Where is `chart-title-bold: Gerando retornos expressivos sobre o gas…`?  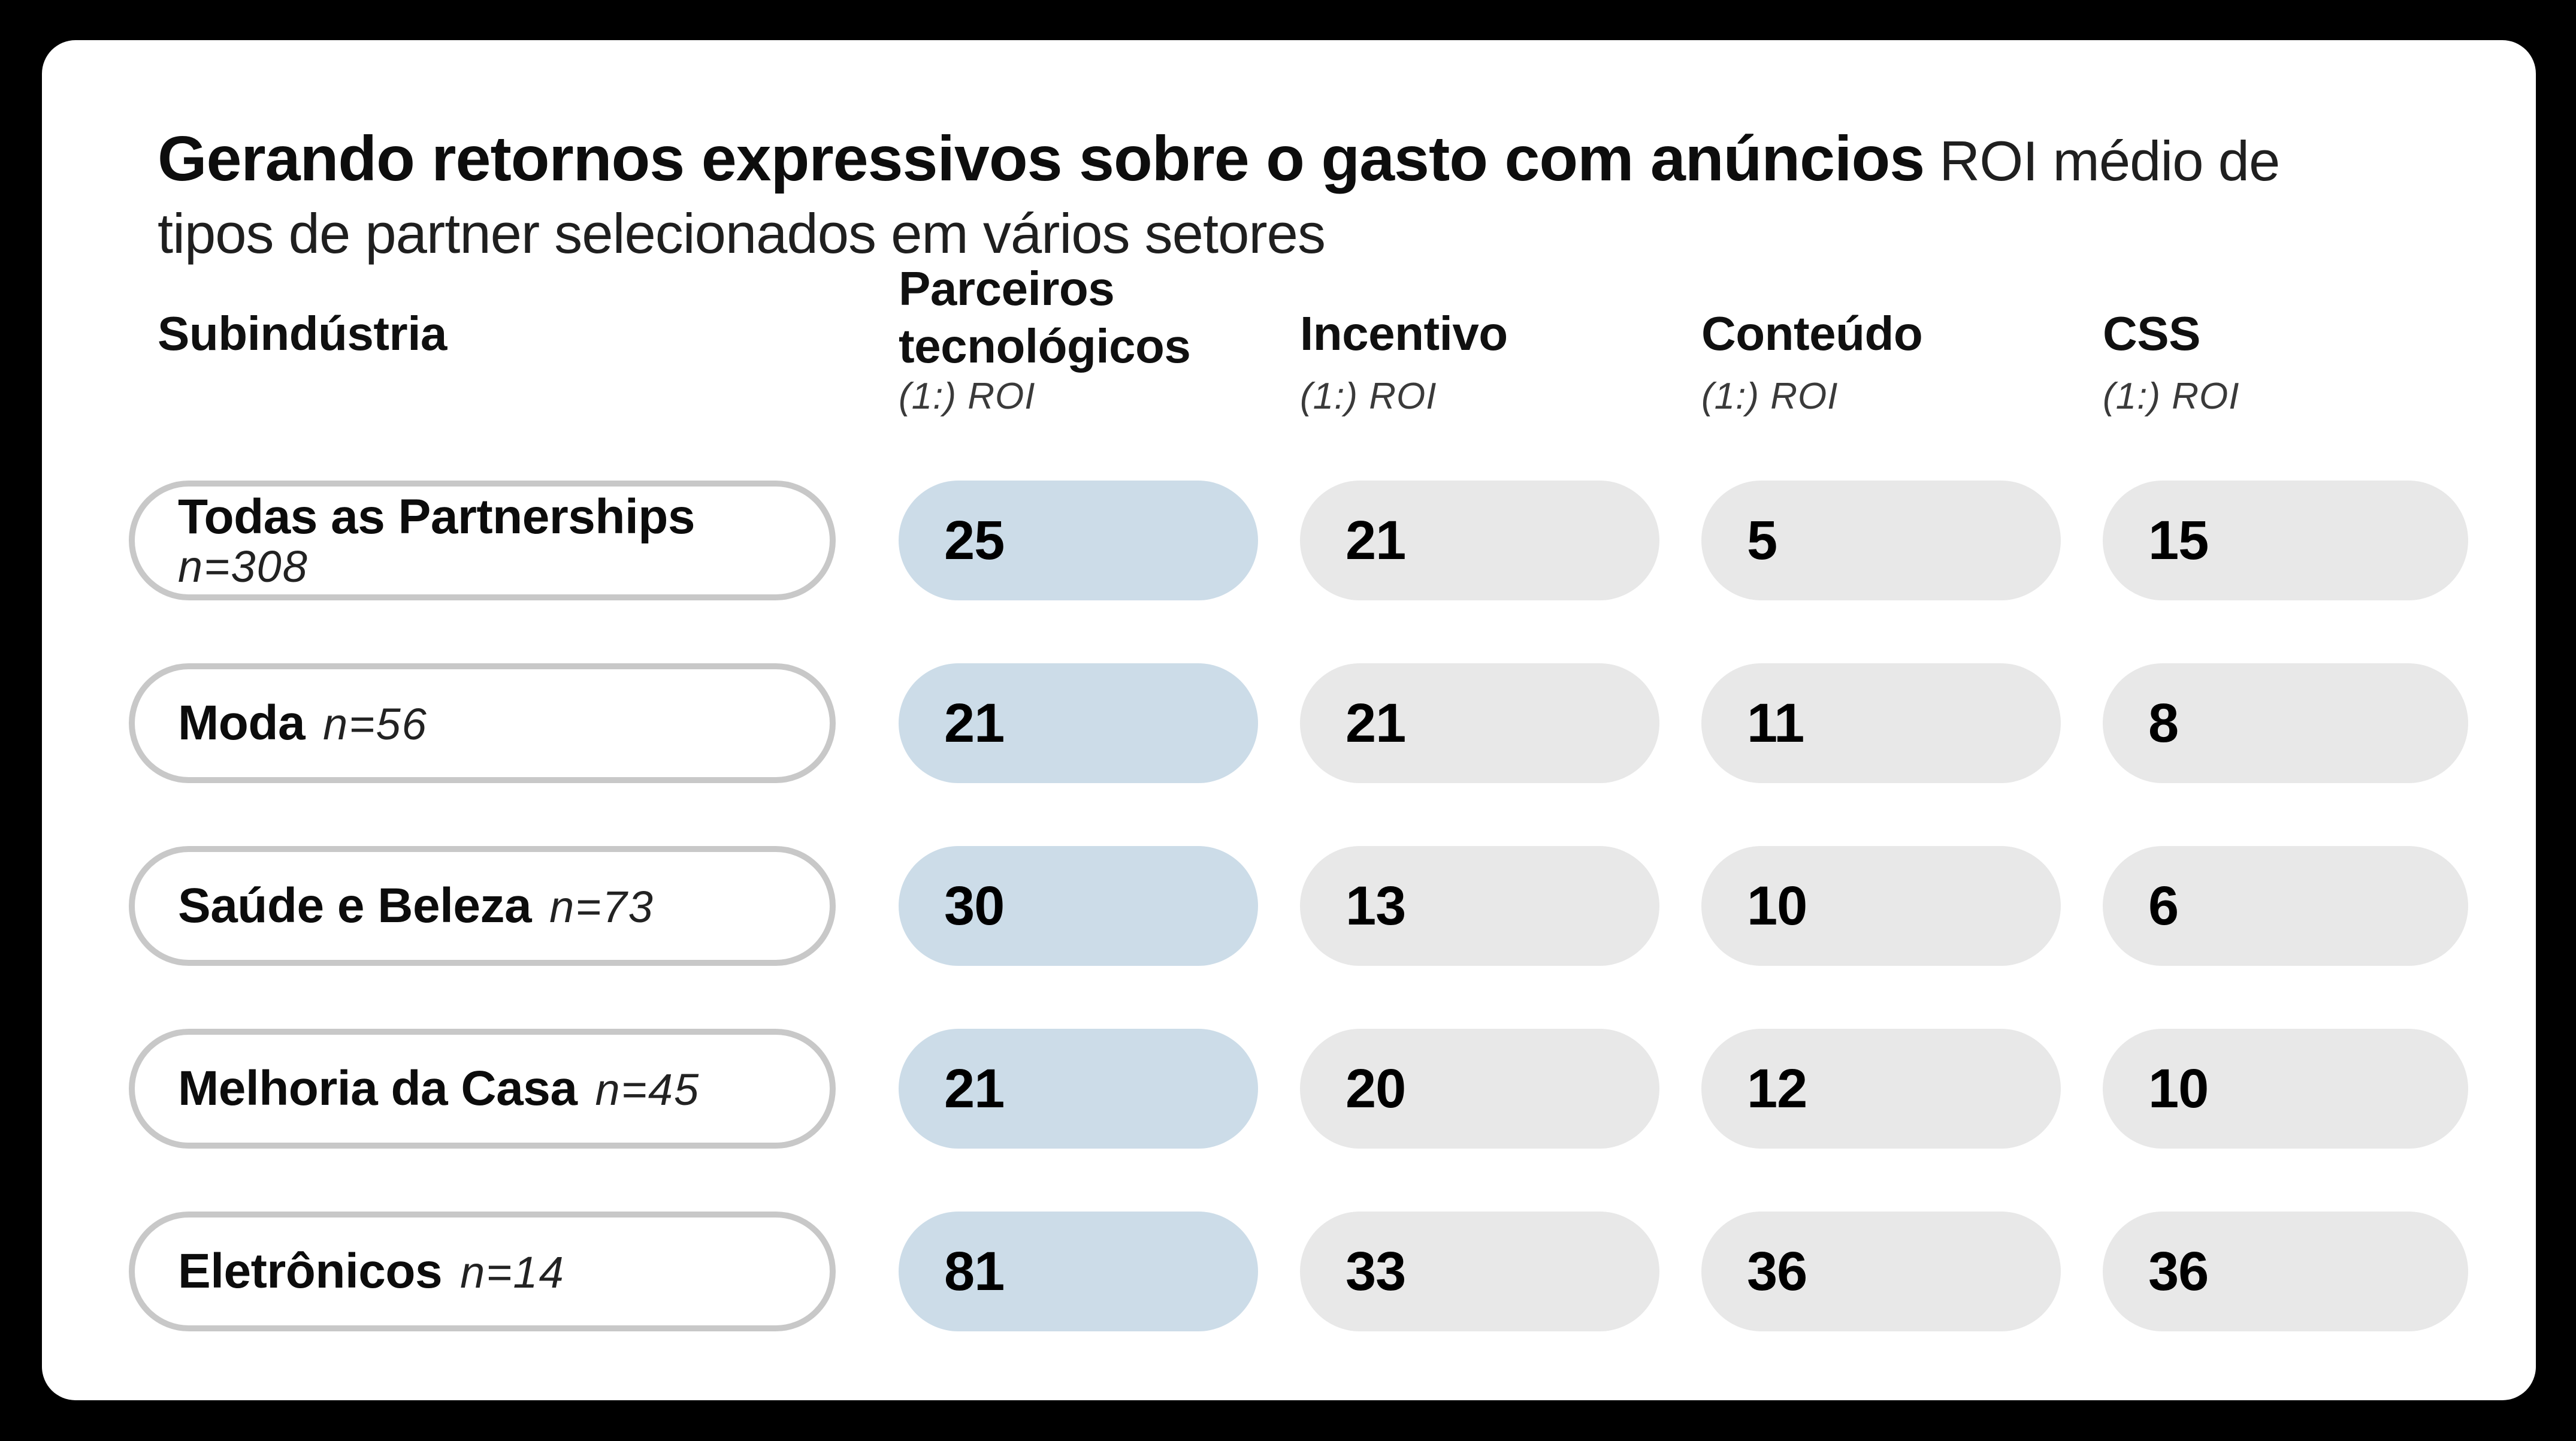
chart-title-bold: Gerando retornos expressivos sobre o gas… is located at coordinates (1041, 158).